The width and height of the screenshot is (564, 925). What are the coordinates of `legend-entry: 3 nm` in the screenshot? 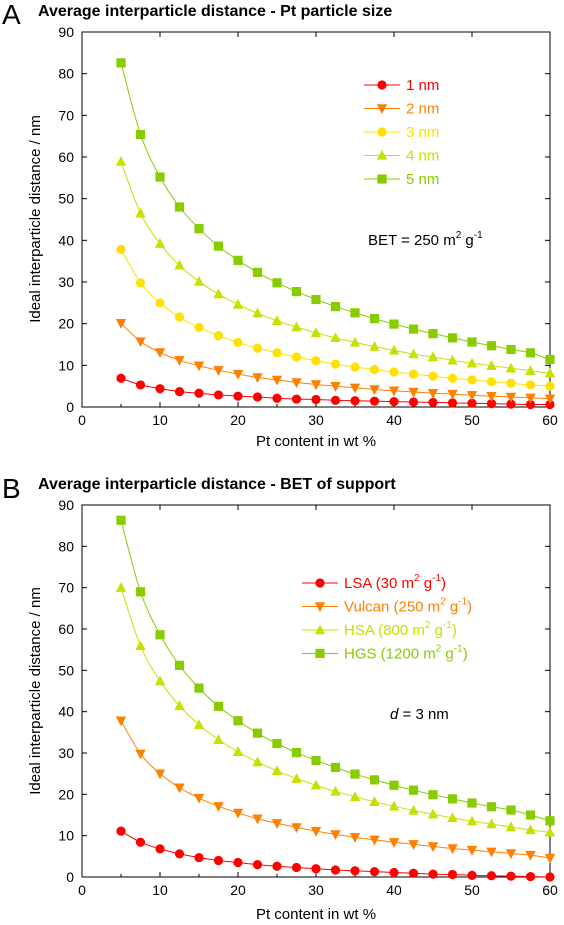 It's located at (422, 132).